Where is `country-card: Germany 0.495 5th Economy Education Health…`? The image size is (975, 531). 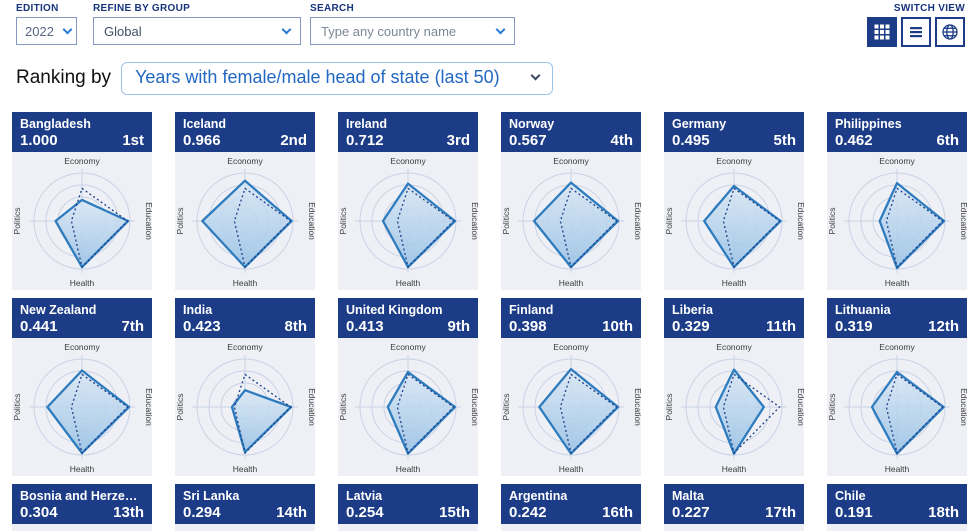
country-card: Germany 0.495 5th Economy Education Health… is located at coordinates (734, 201).